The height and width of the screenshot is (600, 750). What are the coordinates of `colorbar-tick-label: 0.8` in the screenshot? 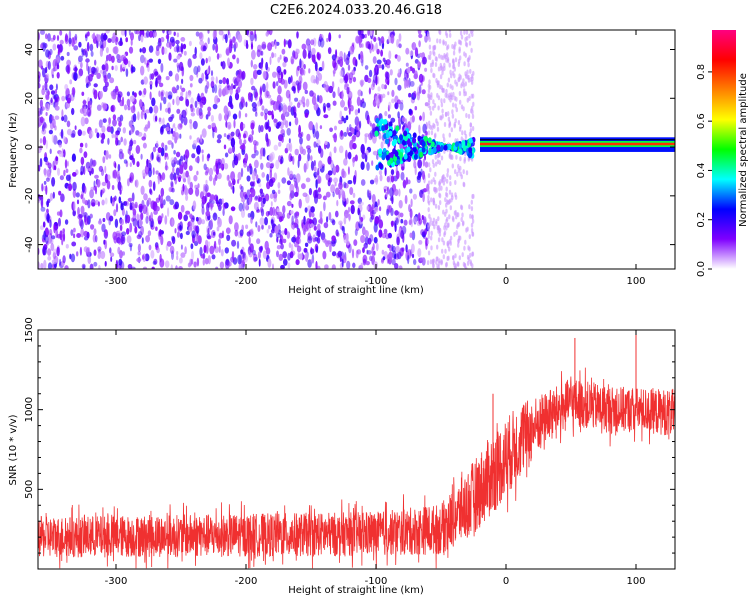 It's located at (701, 72).